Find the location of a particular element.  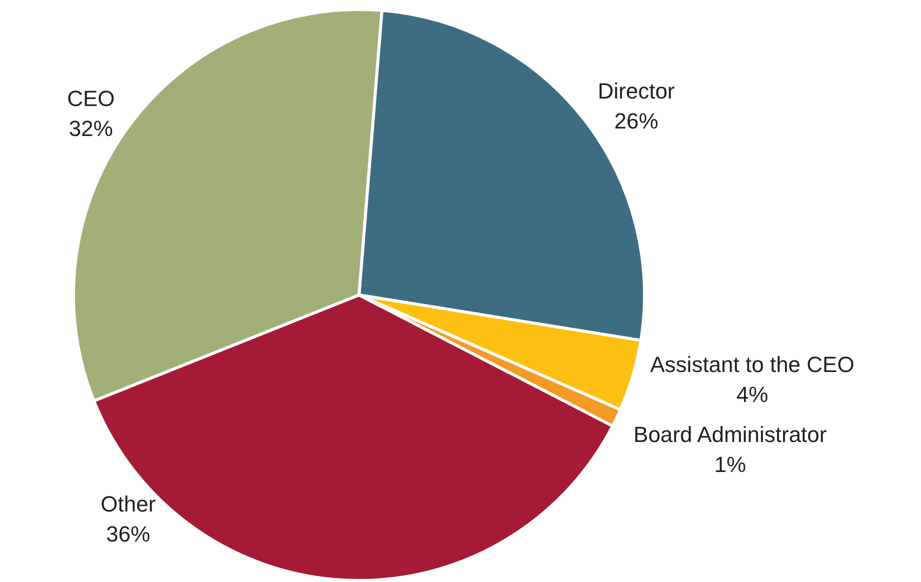

slice-label: Director is located at coordinates (636, 91).